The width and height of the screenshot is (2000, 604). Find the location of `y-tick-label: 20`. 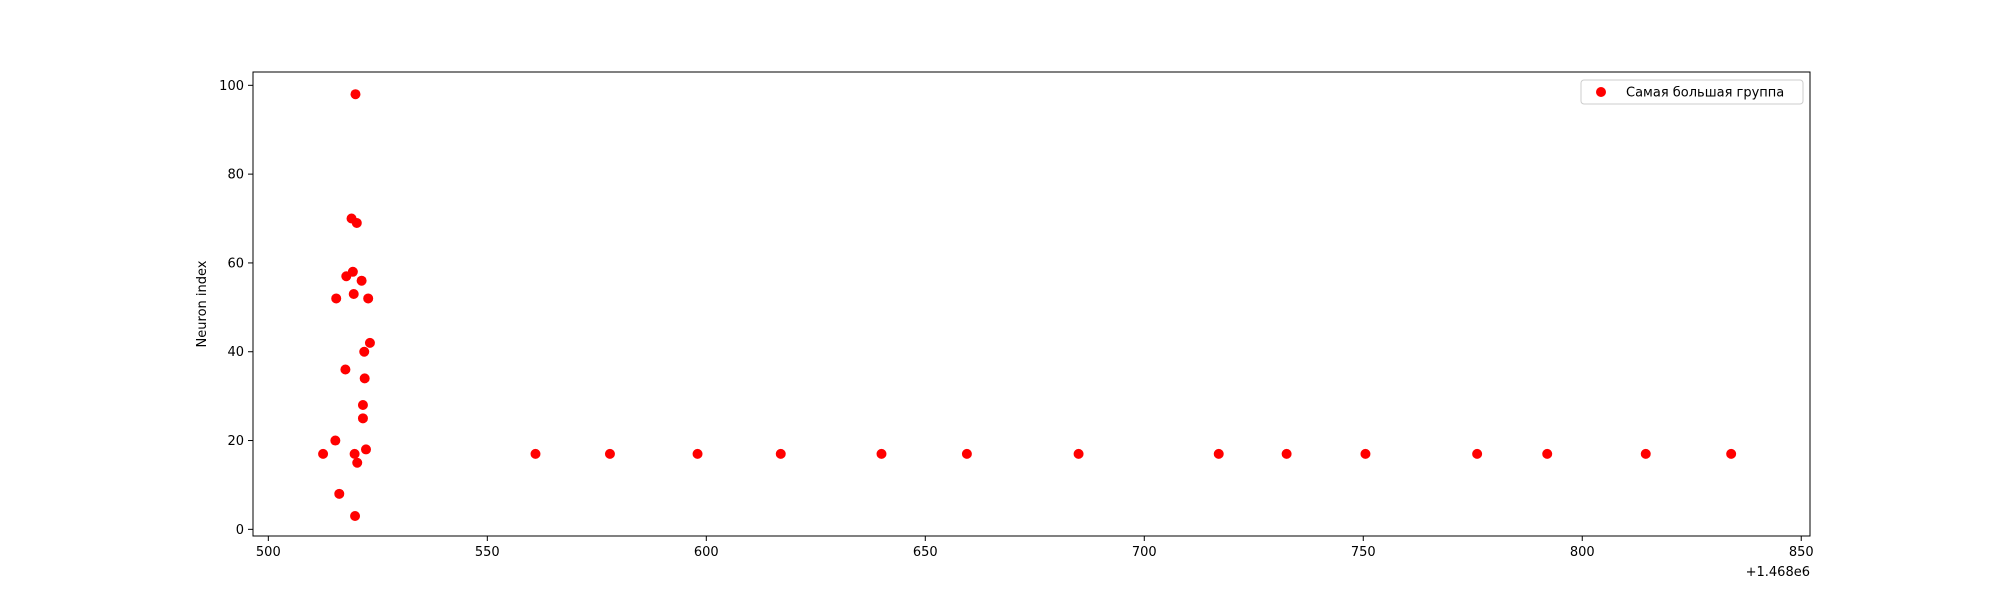

y-tick-label: 20 is located at coordinates (235, 441).